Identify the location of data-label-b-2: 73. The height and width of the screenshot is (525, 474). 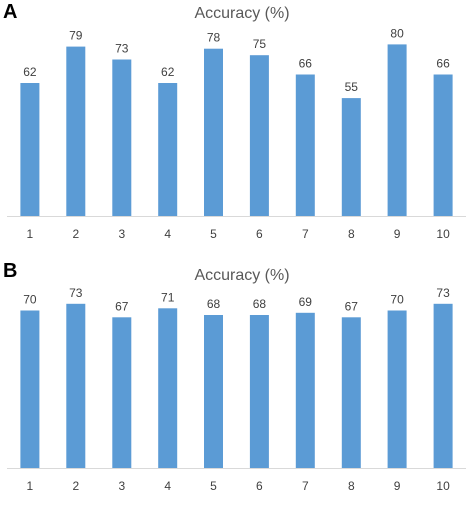
(76, 293).